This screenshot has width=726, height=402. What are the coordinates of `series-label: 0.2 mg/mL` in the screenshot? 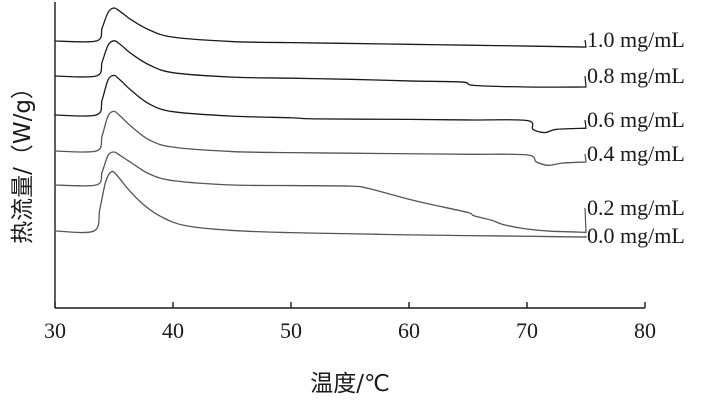 It's located at (636, 207).